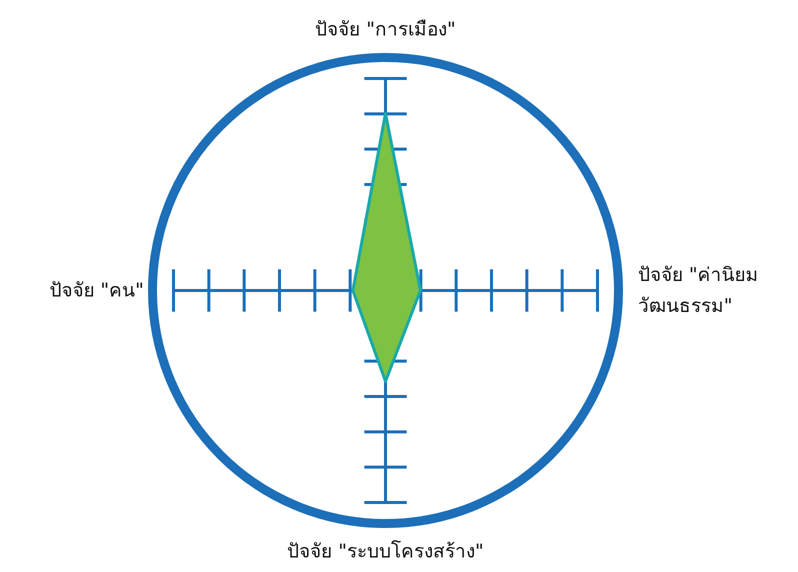  I want to click on spoke-label: ปัจจัย "ค่านิยม วัฒนธรรม", so click(698, 290).